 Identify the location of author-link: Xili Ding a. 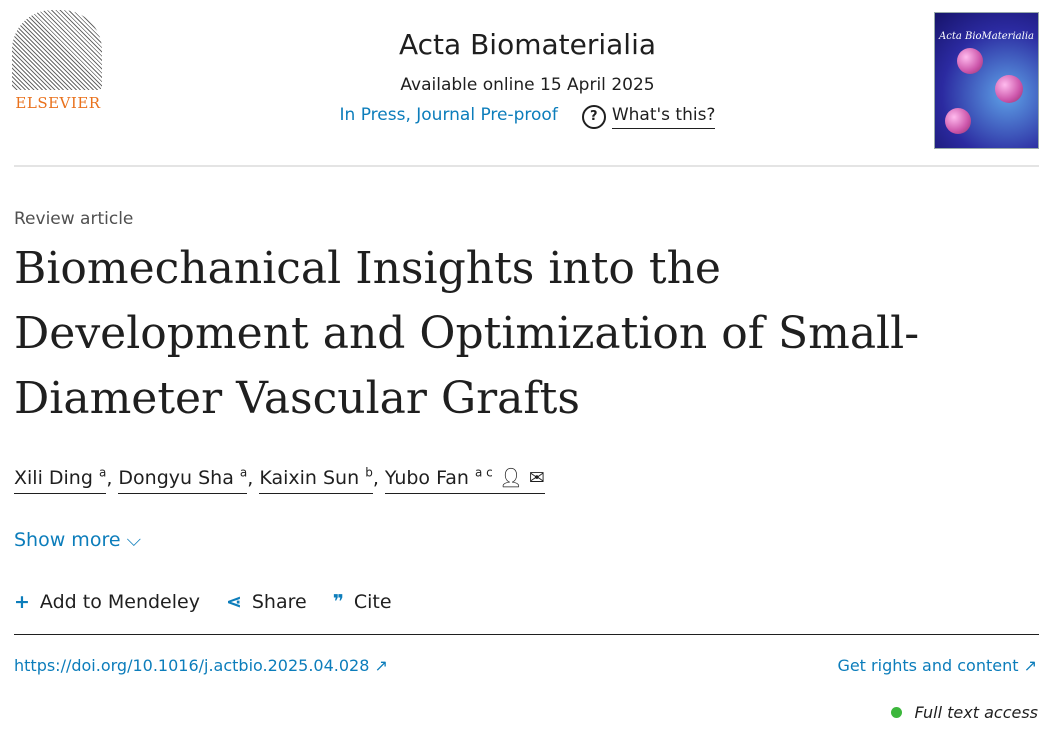
(60, 480).